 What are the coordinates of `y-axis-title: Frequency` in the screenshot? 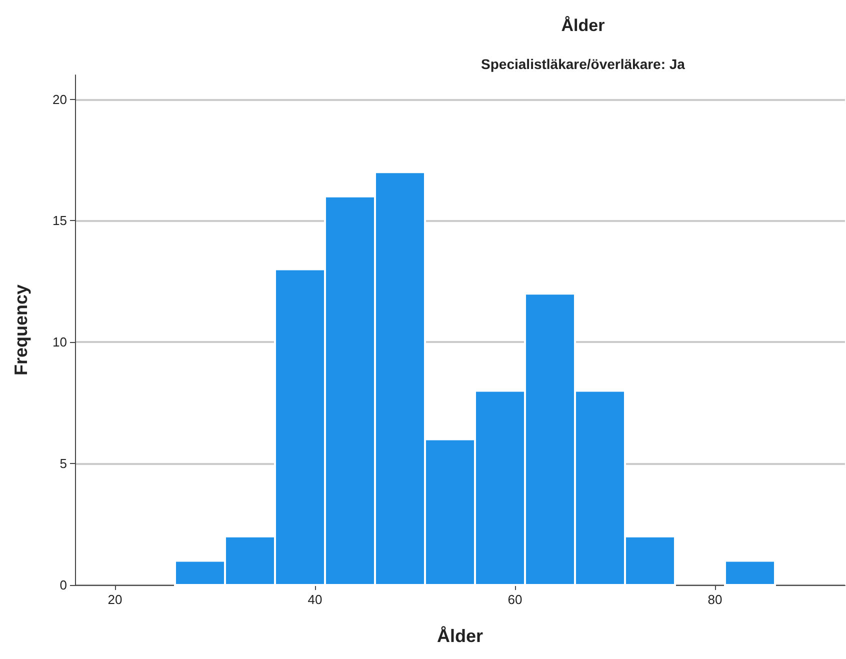 It's located at (21, 330).